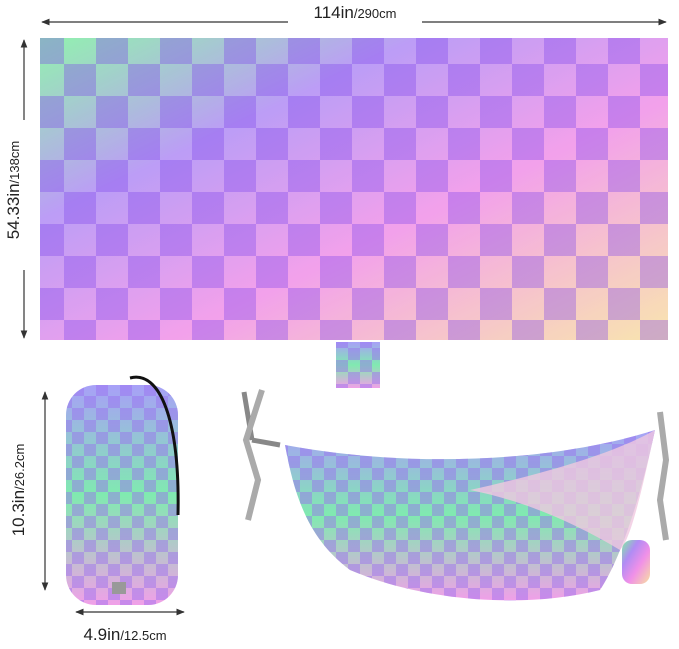 Image resolution: width=679 pixels, height=649 pixels. I want to click on bag-height-label: 10.3in/26.2cm, so click(18, 490).